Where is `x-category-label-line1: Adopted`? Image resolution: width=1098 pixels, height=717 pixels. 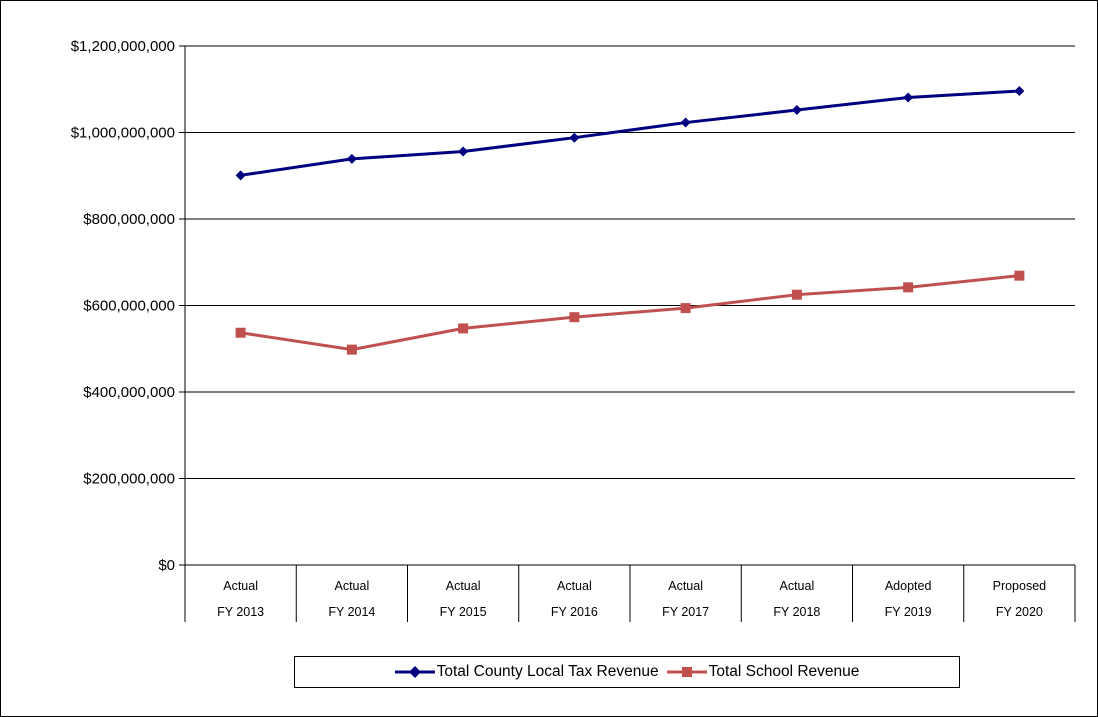
x-category-label-line1: Adopted is located at coordinates (908, 586).